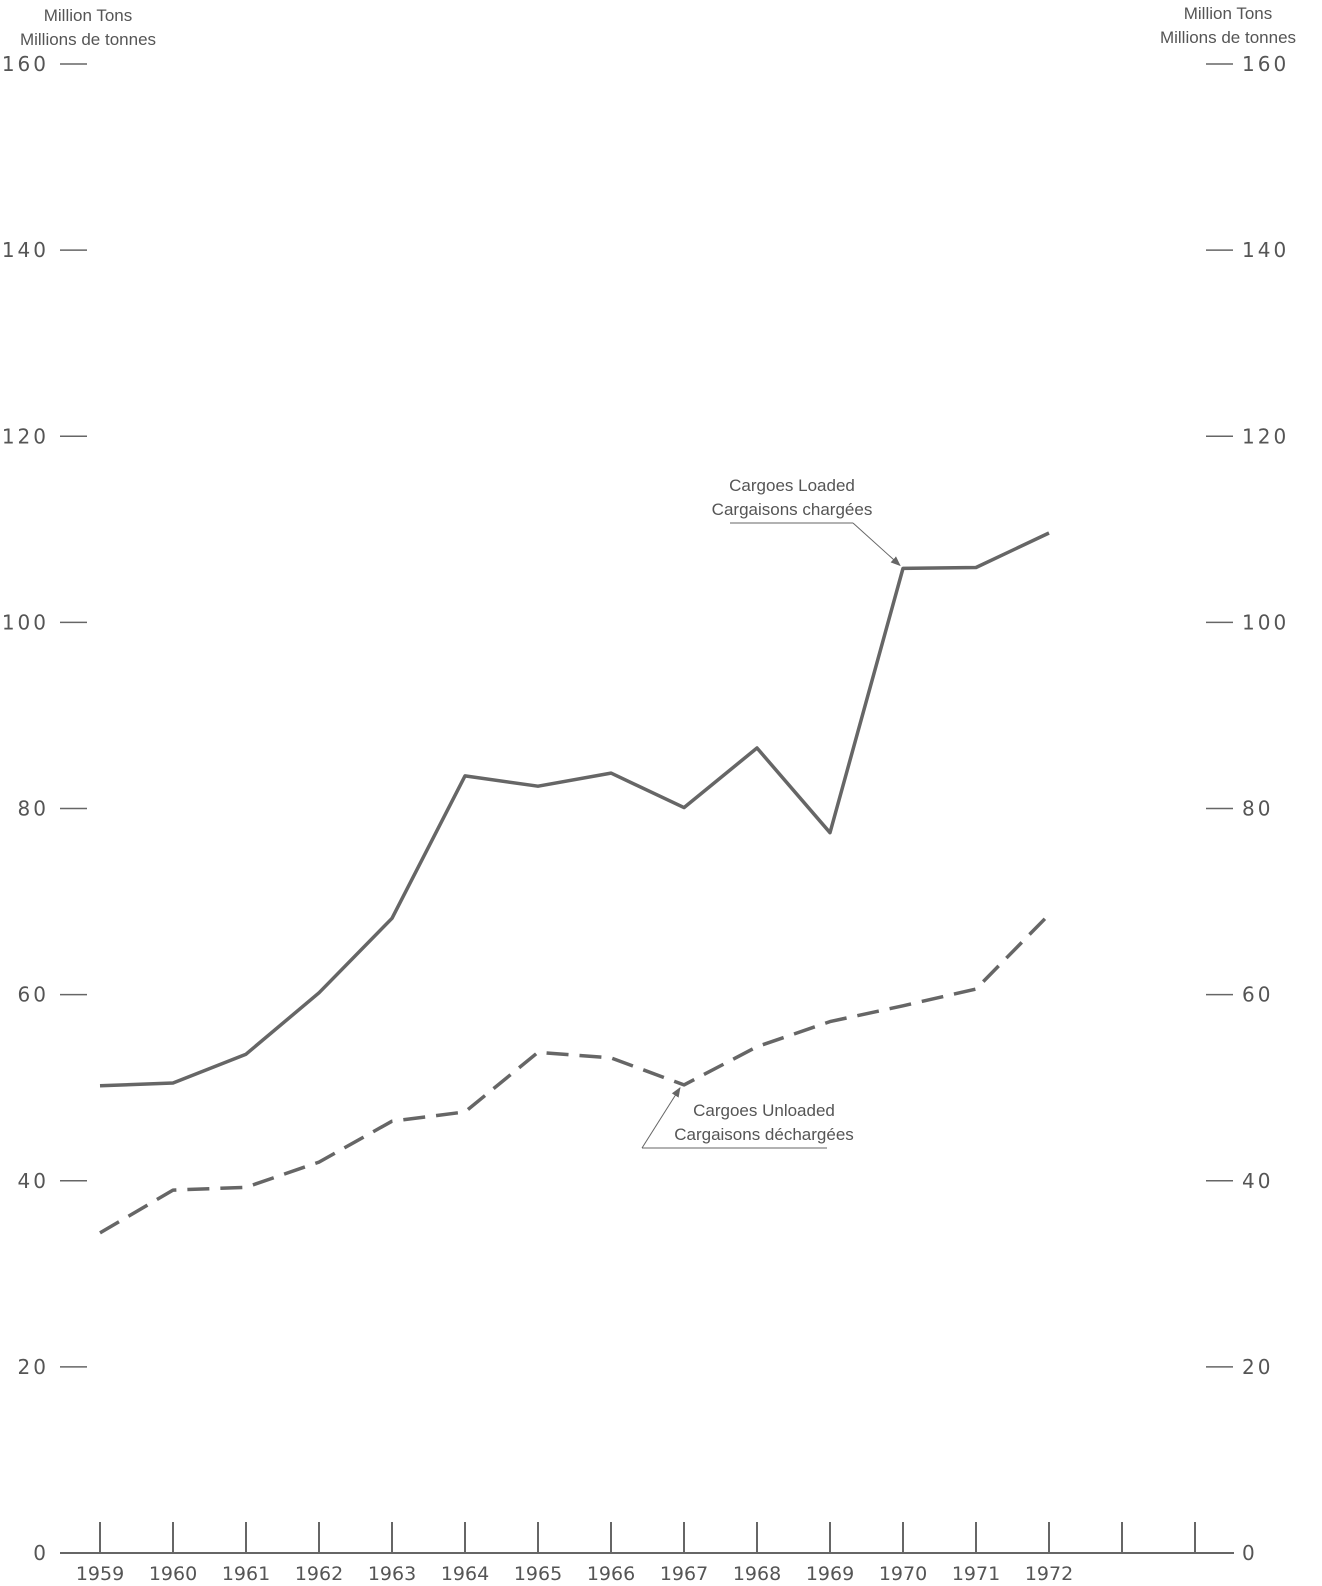 The height and width of the screenshot is (1586, 1322). I want to click on x-tick-label: 1969, so click(830, 1574).